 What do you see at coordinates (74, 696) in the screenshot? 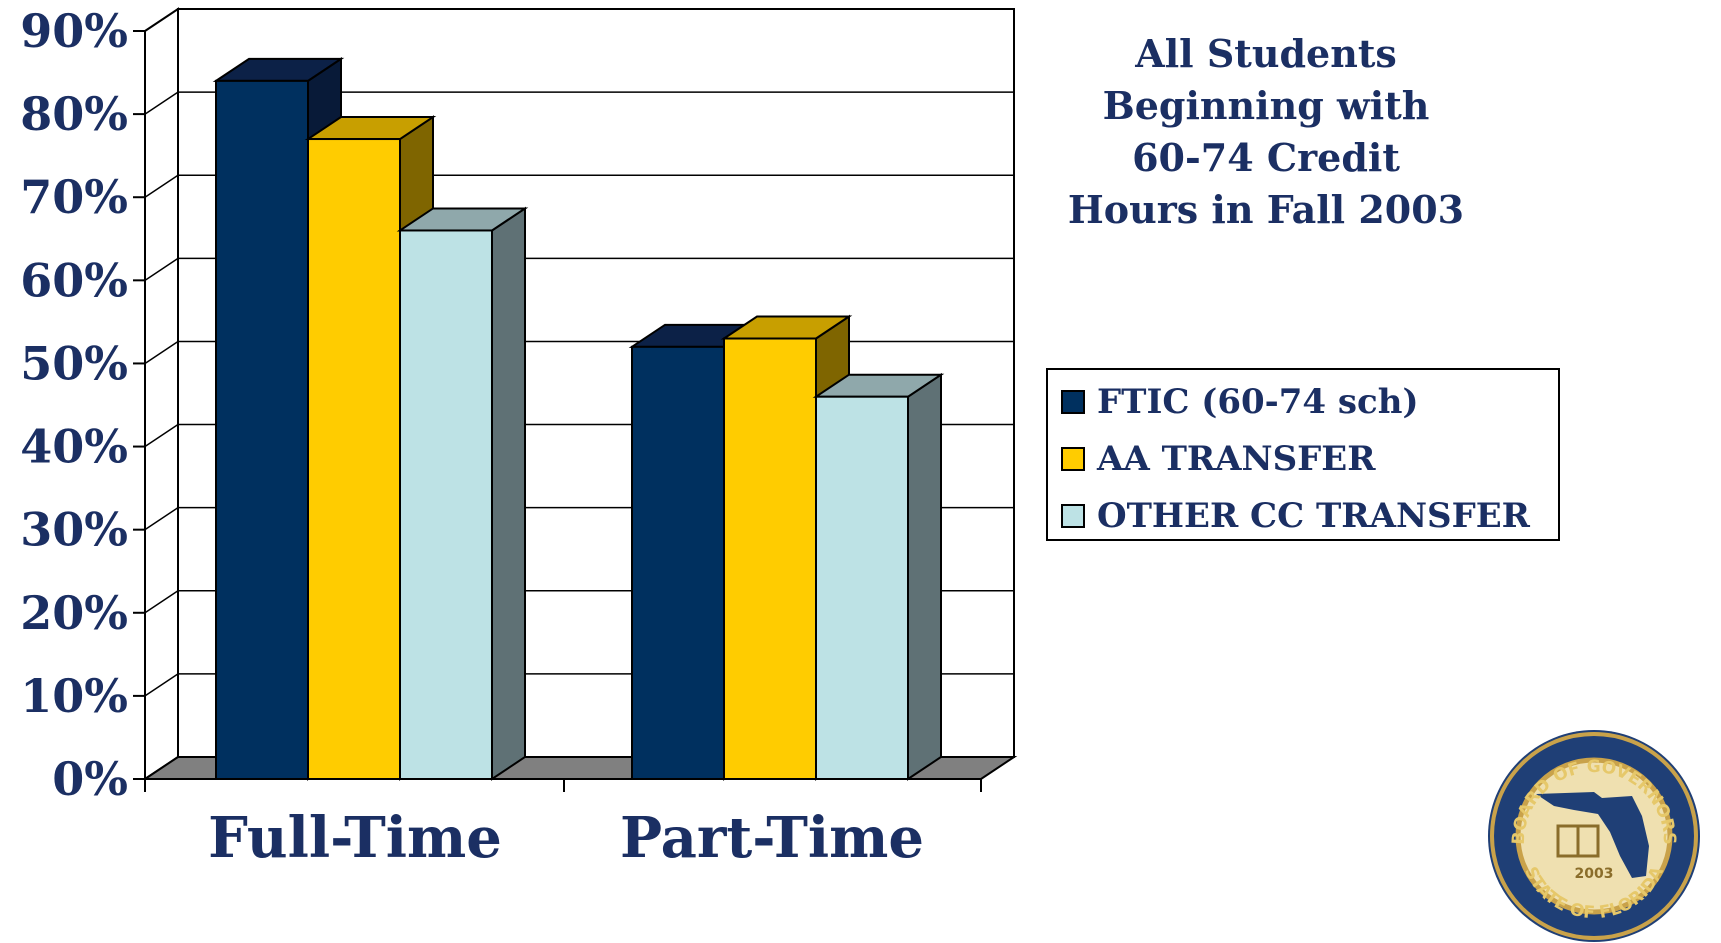
I see `y-tick-label: 10%` at bounding box center [74, 696].